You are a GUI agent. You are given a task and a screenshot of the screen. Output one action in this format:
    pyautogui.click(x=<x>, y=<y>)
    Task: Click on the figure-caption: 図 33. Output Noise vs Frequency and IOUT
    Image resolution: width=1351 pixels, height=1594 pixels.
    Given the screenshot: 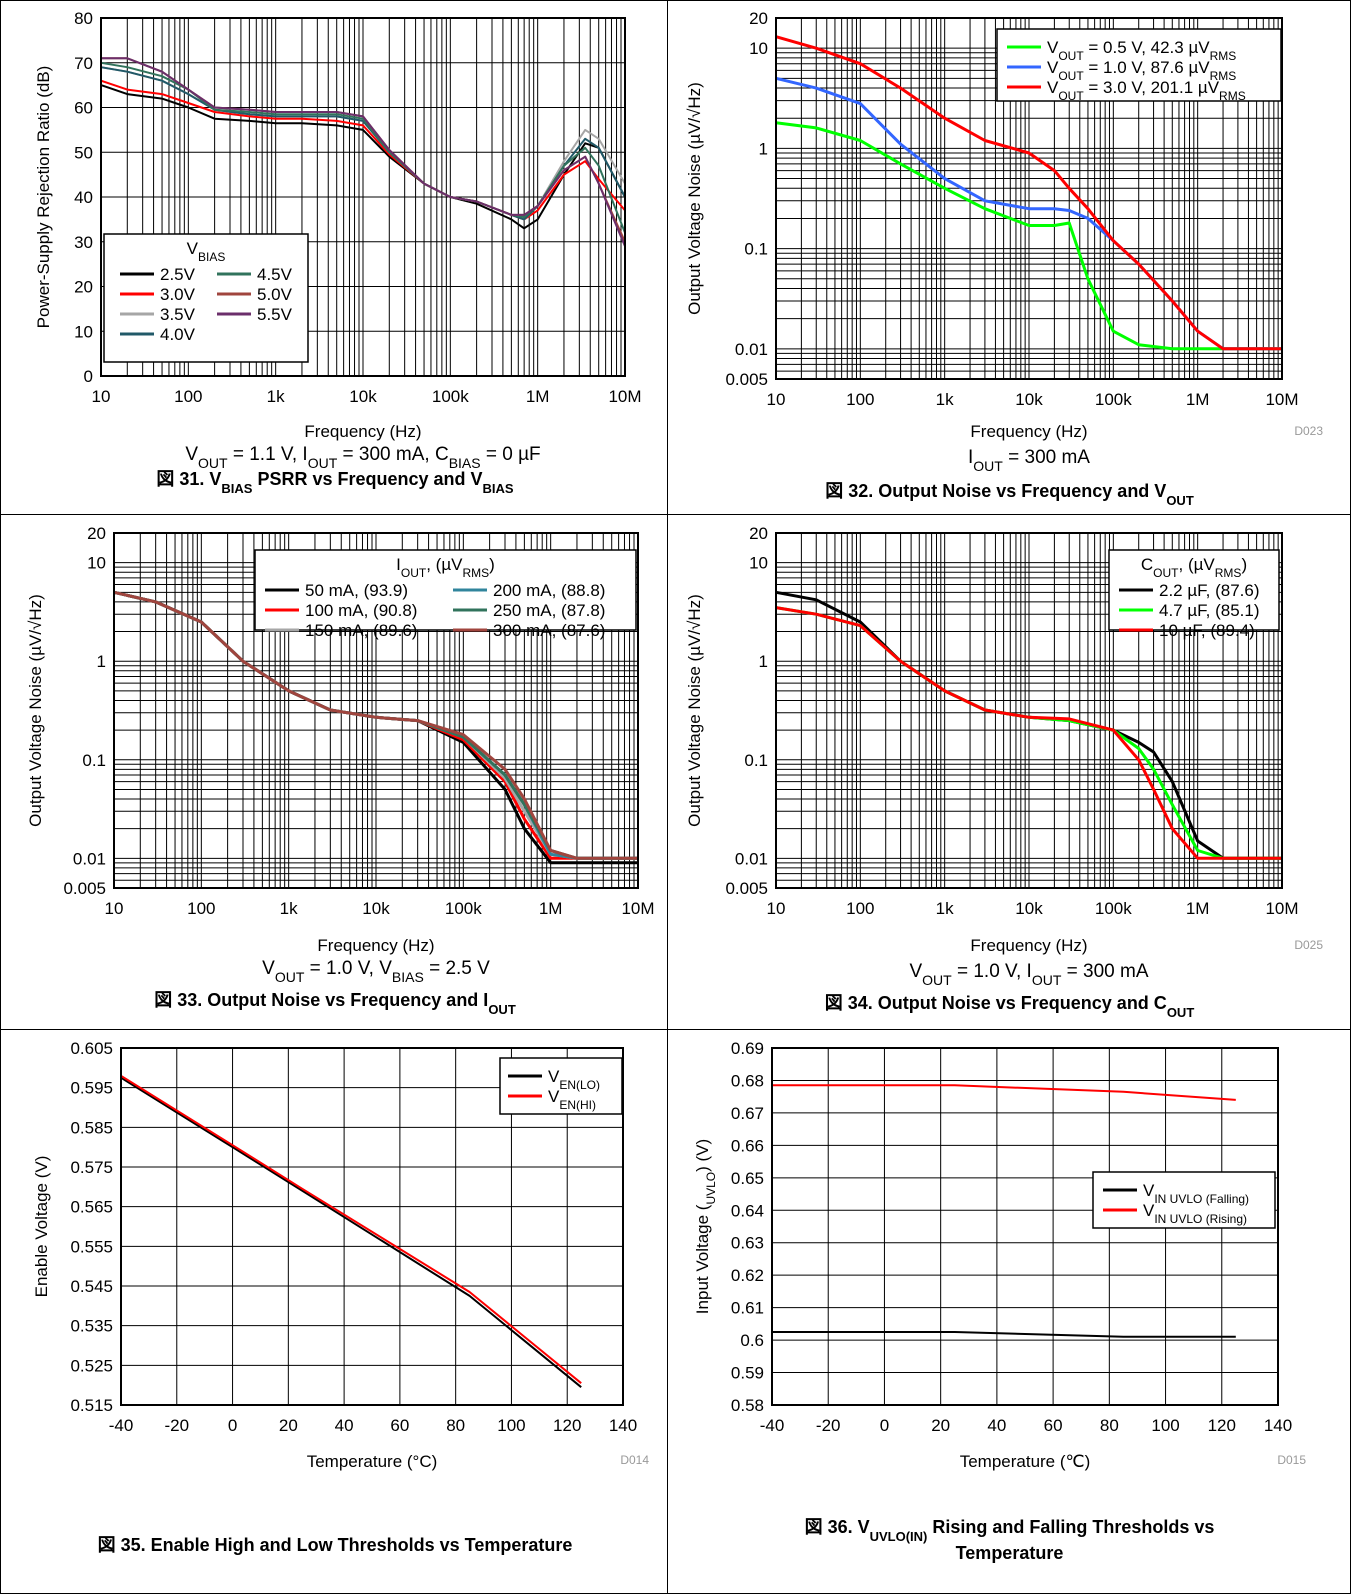 What is the action you would take?
    pyautogui.click(x=335, y=1003)
    